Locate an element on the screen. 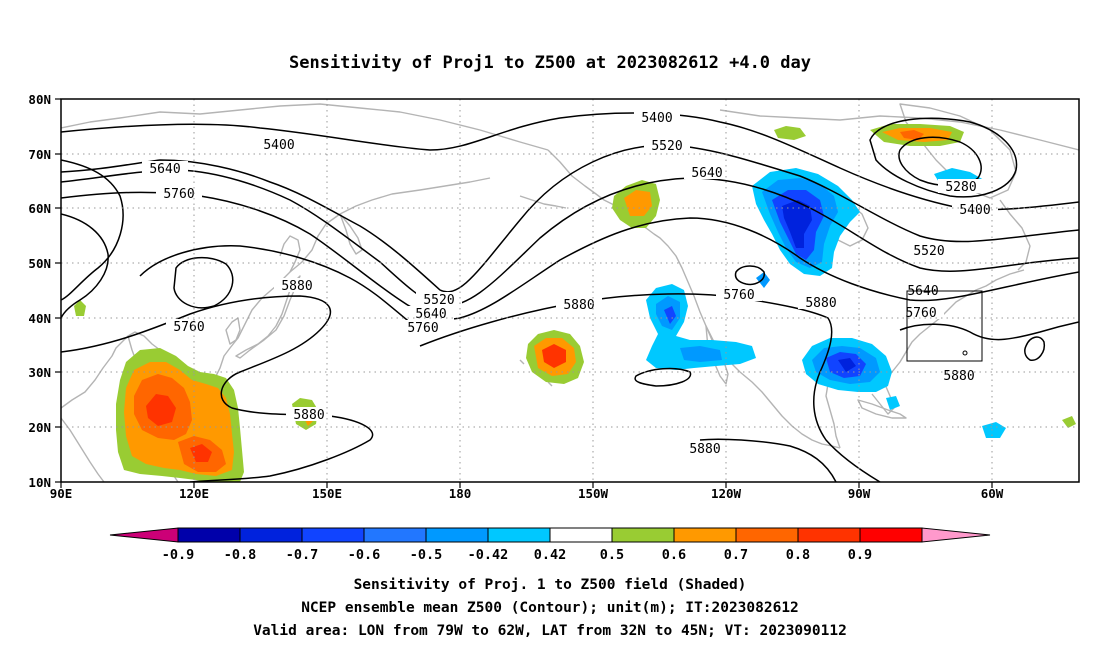 The width and height of the screenshot is (1100, 650). lon-label: 60W is located at coordinates (992, 493).